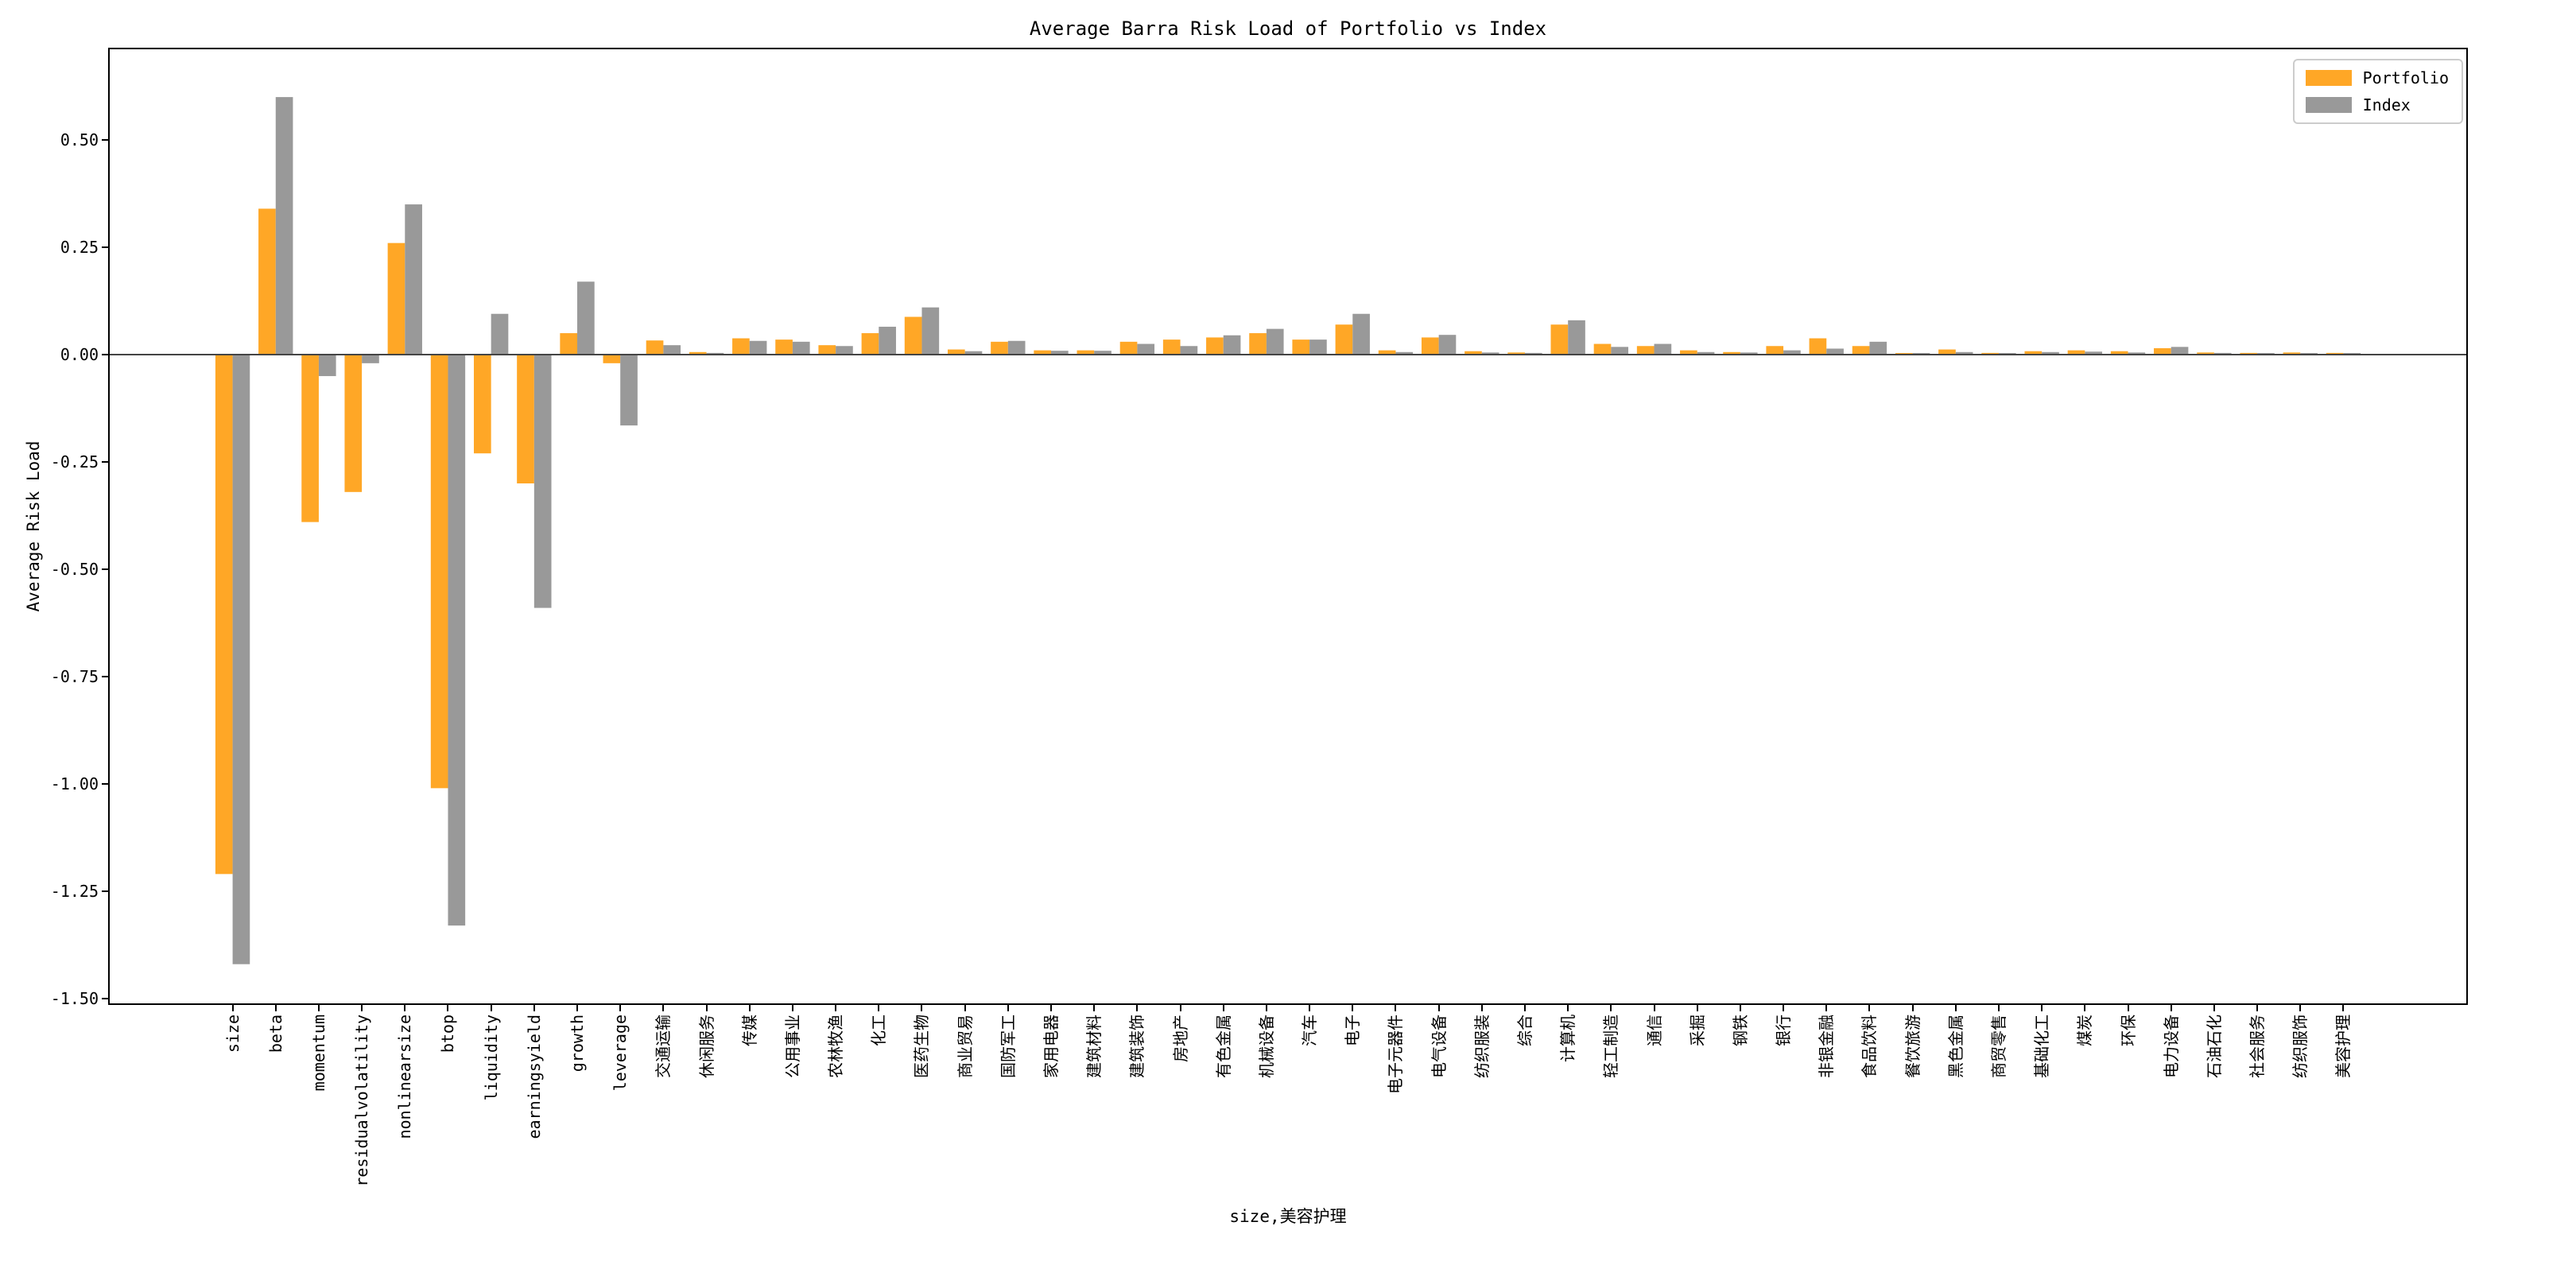 The width and height of the screenshot is (2576, 1288). Describe the element at coordinates (2042, 1046) in the screenshot. I see `x-tick-label: 基础化工` at that location.